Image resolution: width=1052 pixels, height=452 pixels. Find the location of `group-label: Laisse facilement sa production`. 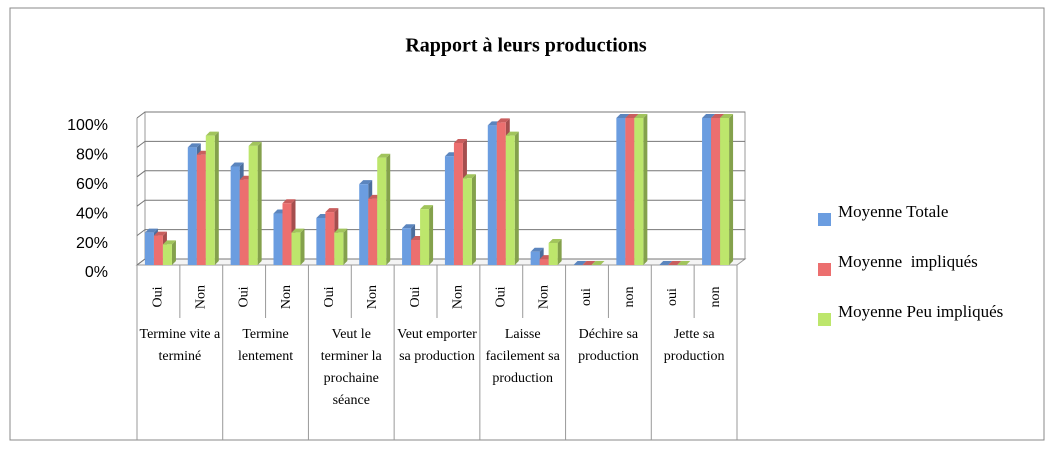

group-label: Laisse facilement sa production is located at coordinates (522, 356).